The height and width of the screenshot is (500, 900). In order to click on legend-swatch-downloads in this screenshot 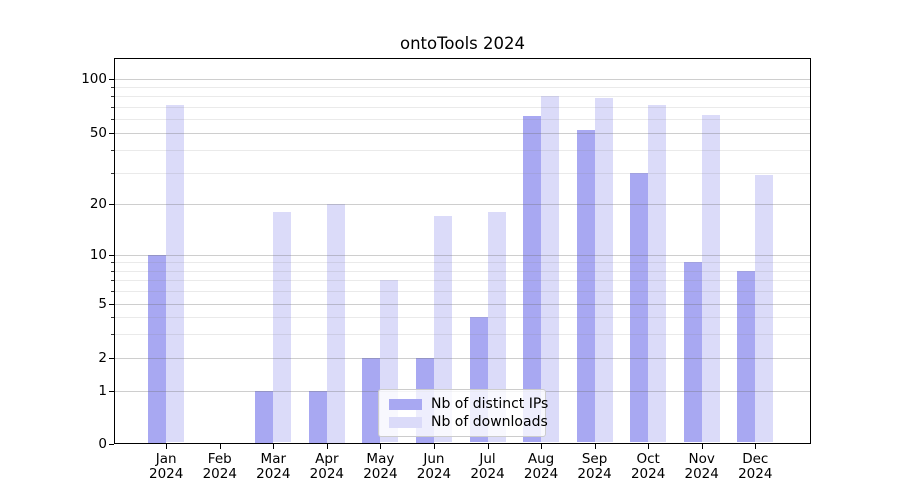, I will do `click(405, 422)`.